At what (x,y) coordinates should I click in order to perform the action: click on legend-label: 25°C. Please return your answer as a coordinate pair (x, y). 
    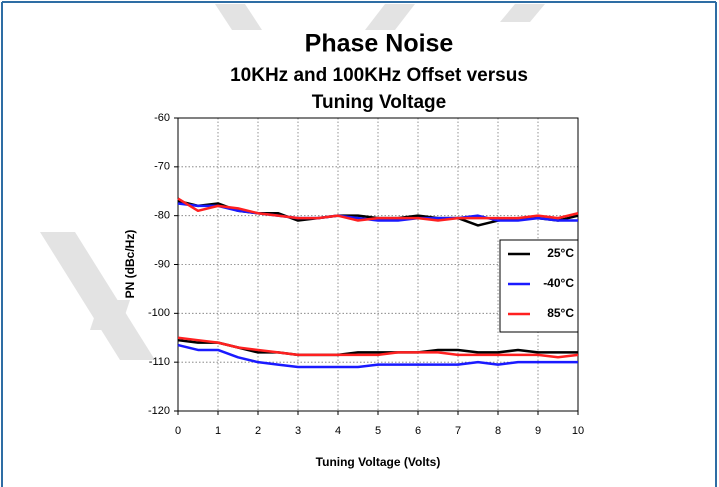
    Looking at the image, I should click on (560, 253).